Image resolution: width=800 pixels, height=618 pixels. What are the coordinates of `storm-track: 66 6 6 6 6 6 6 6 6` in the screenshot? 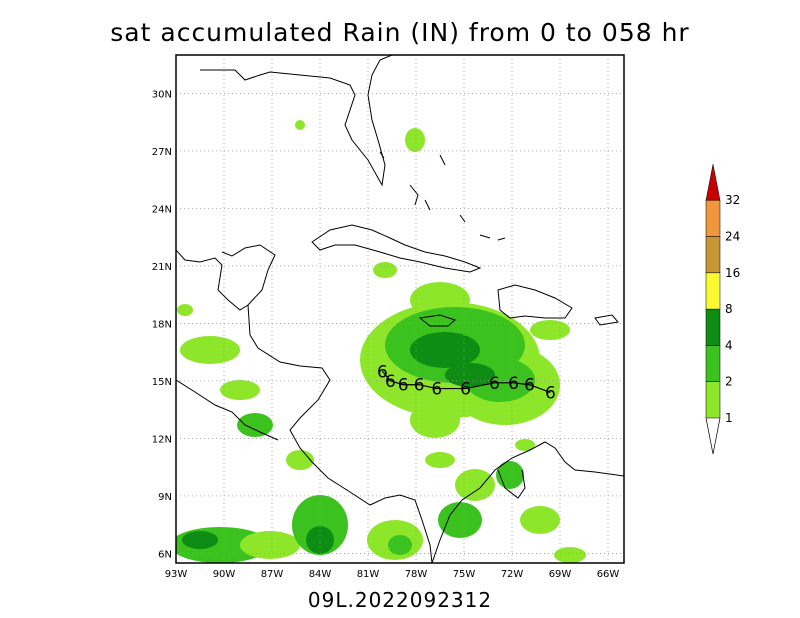 It's located at (466, 382).